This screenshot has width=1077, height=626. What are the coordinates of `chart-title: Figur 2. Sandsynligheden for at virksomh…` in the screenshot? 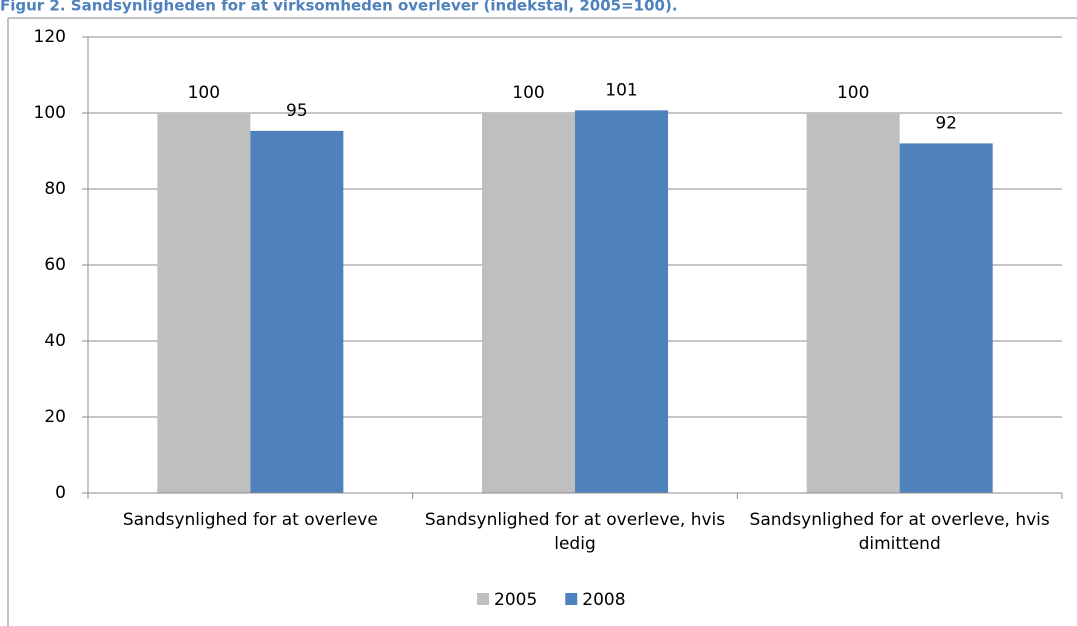 It's located at (339, 7).